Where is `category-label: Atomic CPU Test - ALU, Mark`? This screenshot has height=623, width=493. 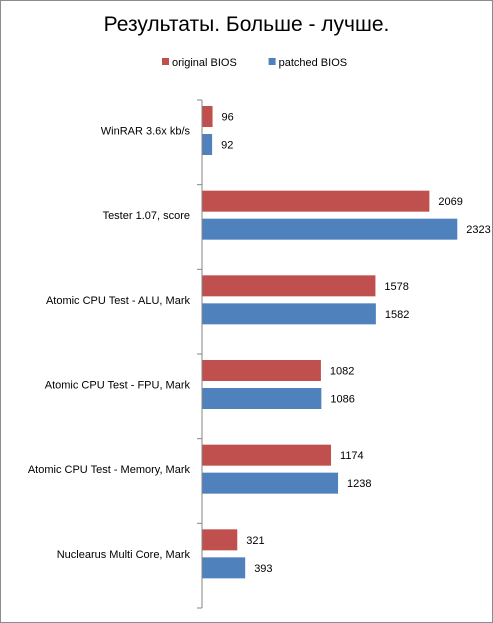
category-label: Atomic CPU Test - ALU, Mark is located at coordinates (118, 301).